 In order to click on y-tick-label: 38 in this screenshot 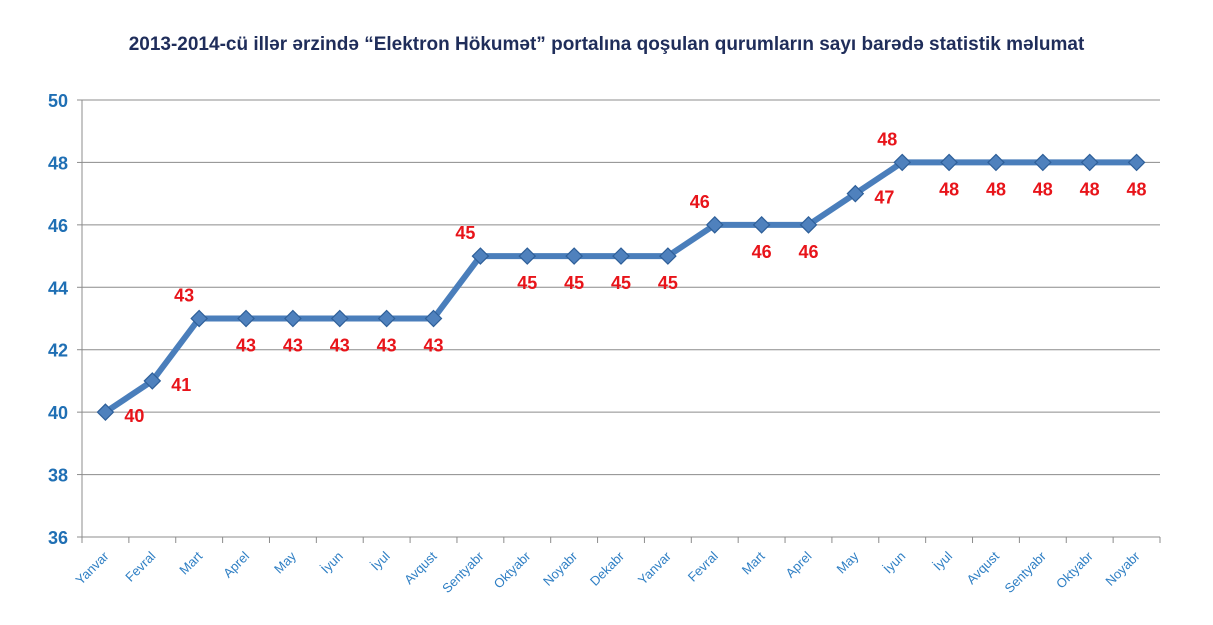, I will do `click(58, 476)`.